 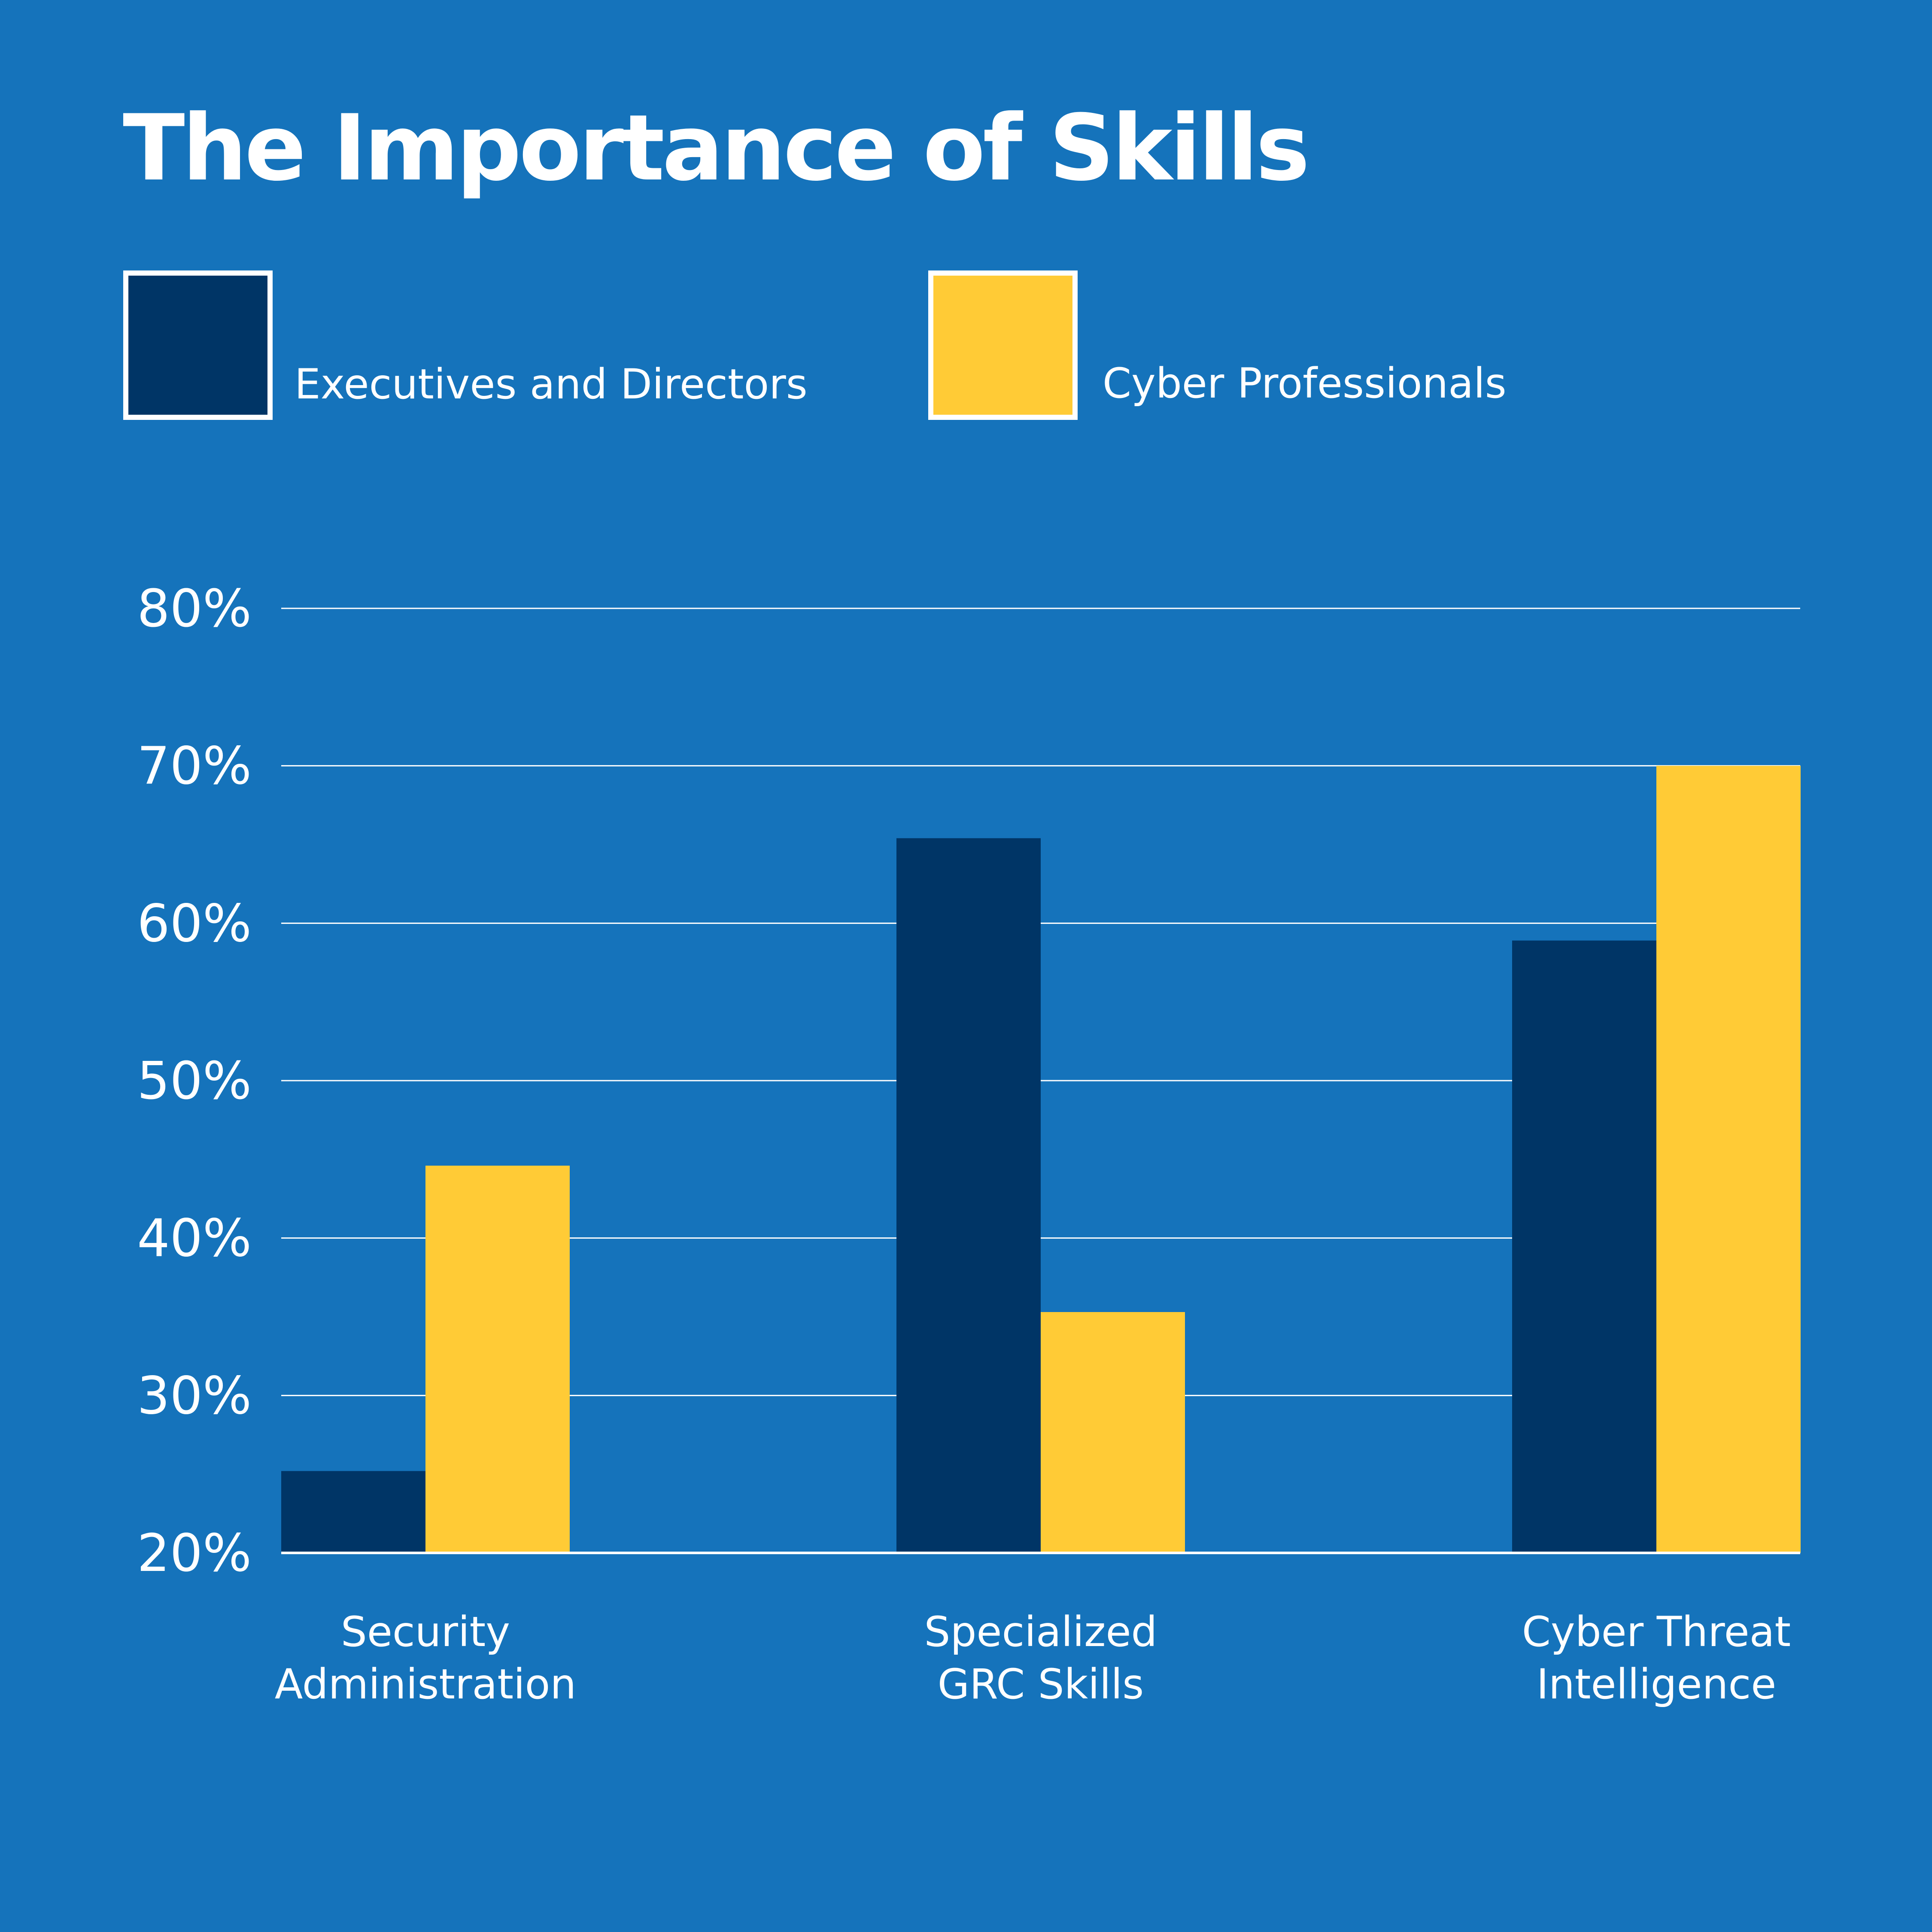 I want to click on x-tick-label: GRC Skills, so click(x=1041, y=1684).